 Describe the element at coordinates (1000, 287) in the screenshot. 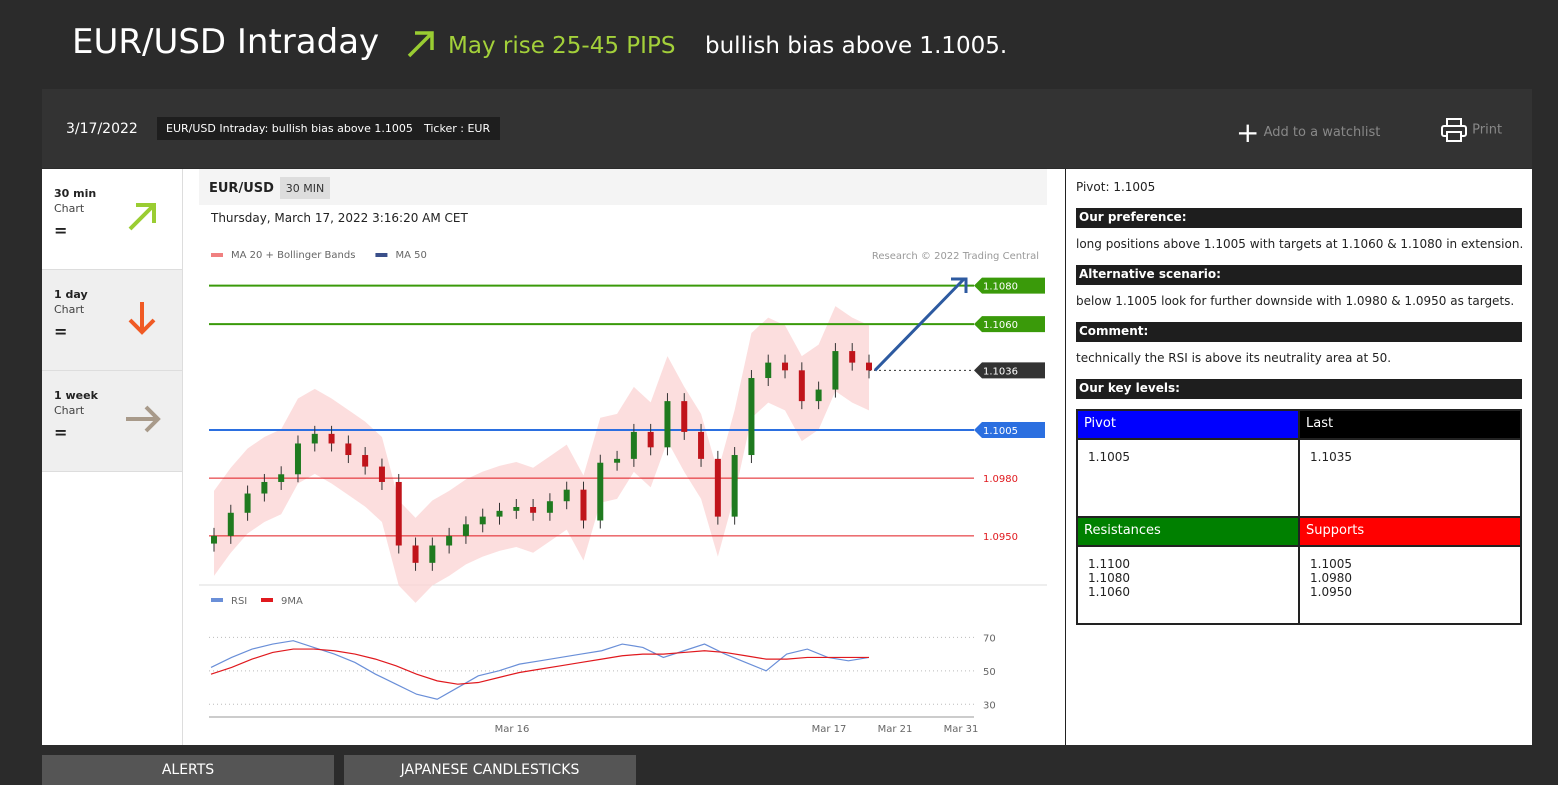

I see `level-label: 1.1080` at that location.